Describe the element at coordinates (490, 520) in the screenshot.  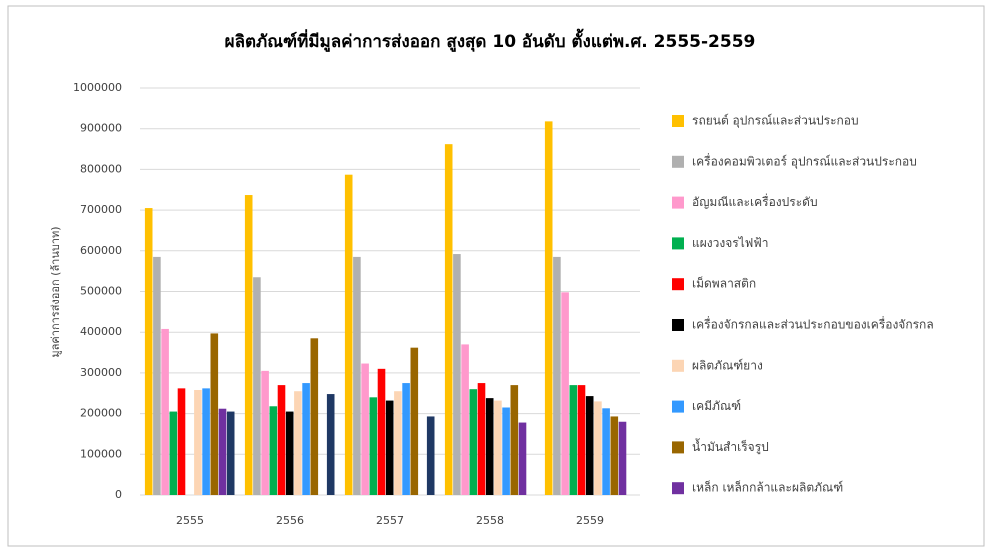
I see `x-tick-label: 2558` at that location.